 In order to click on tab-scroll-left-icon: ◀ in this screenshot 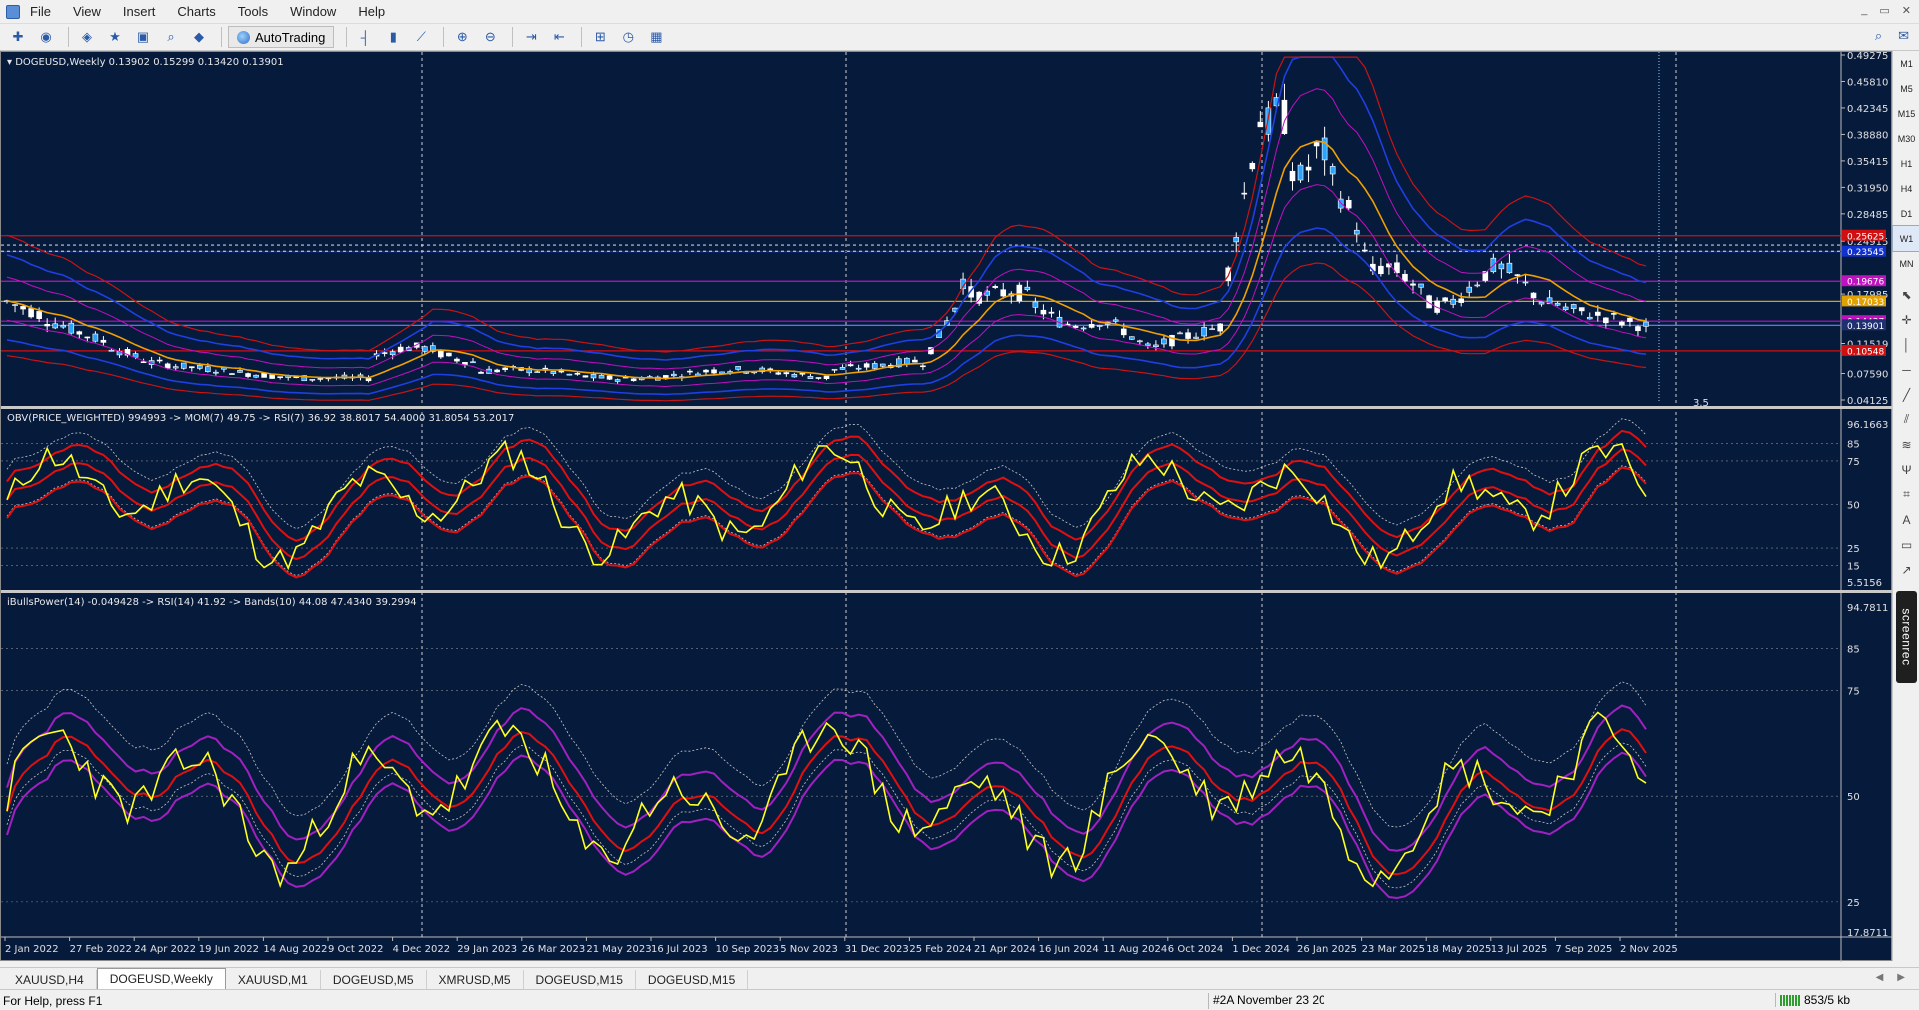, I will do `click(1879, 977)`.